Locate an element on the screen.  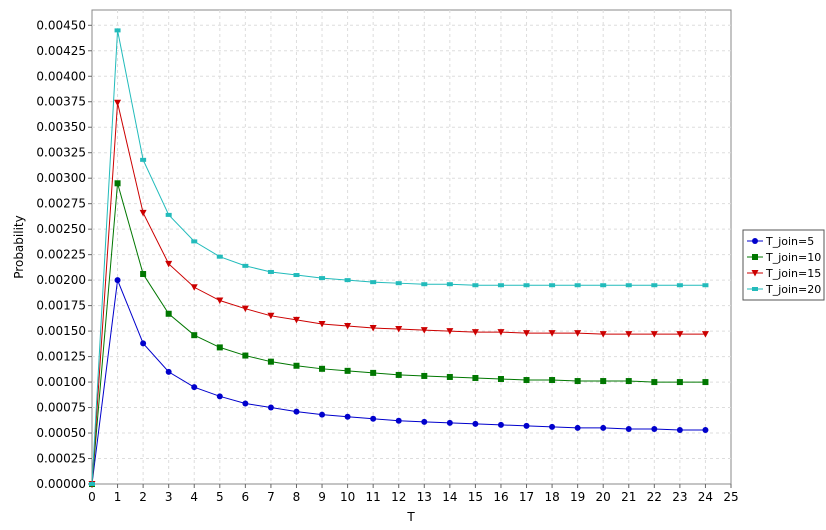
x-tick-label: 20 is located at coordinates (603, 497).